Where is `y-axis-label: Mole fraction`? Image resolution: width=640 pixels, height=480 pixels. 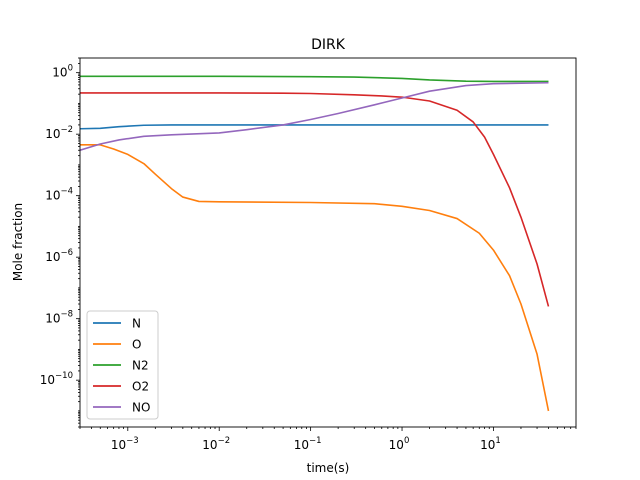
y-axis-label: Mole fraction is located at coordinates (18, 242).